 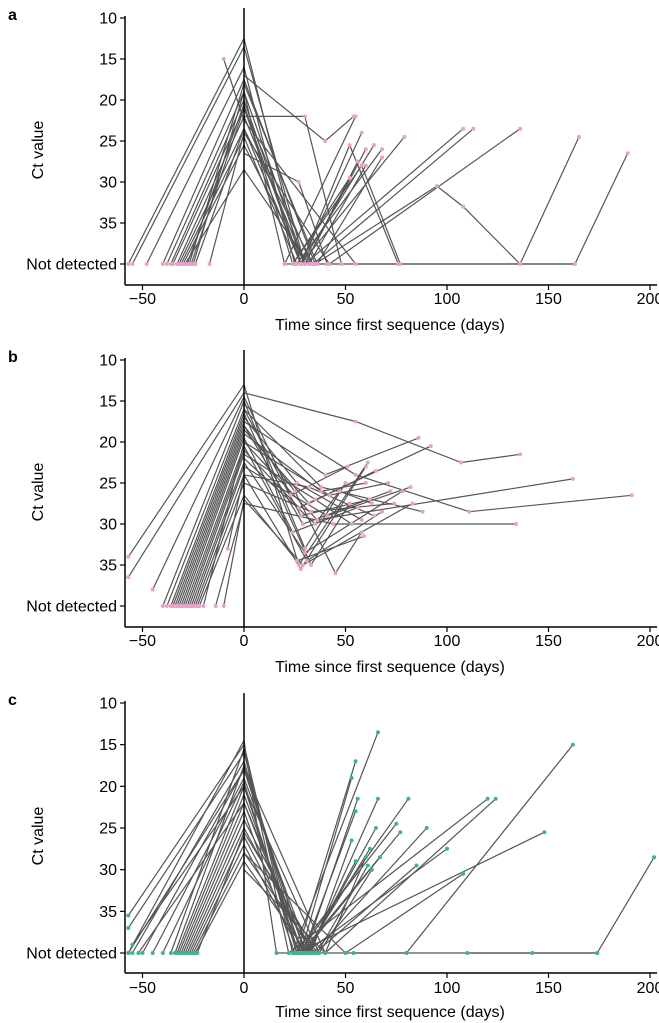 What do you see at coordinates (548, 299) in the screenshot?
I see `x-tick-label: 150` at bounding box center [548, 299].